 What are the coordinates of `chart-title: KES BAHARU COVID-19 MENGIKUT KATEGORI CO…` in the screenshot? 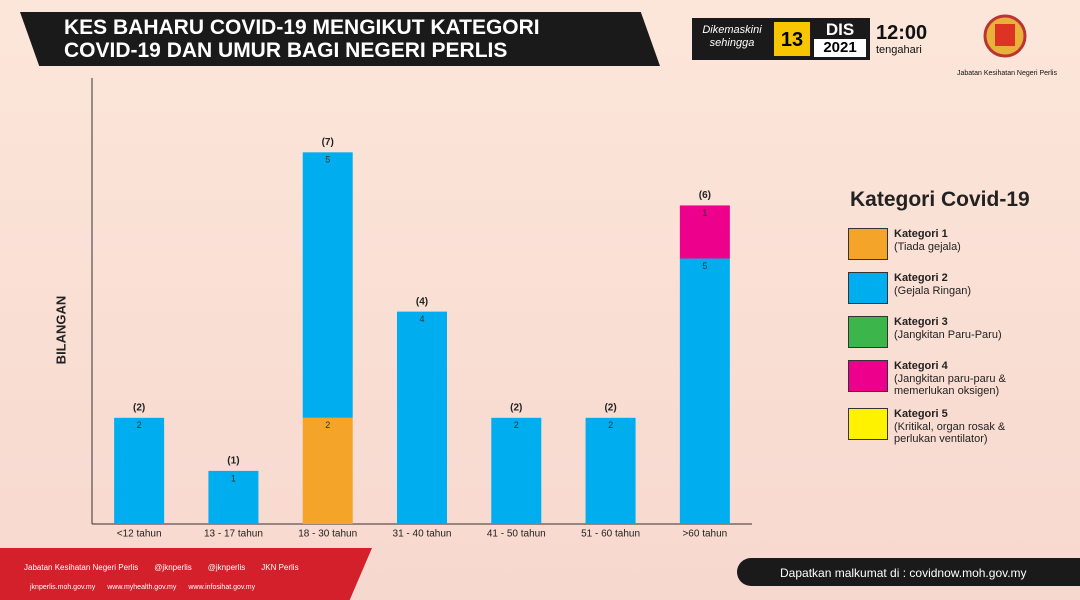 It's located at (302, 39).